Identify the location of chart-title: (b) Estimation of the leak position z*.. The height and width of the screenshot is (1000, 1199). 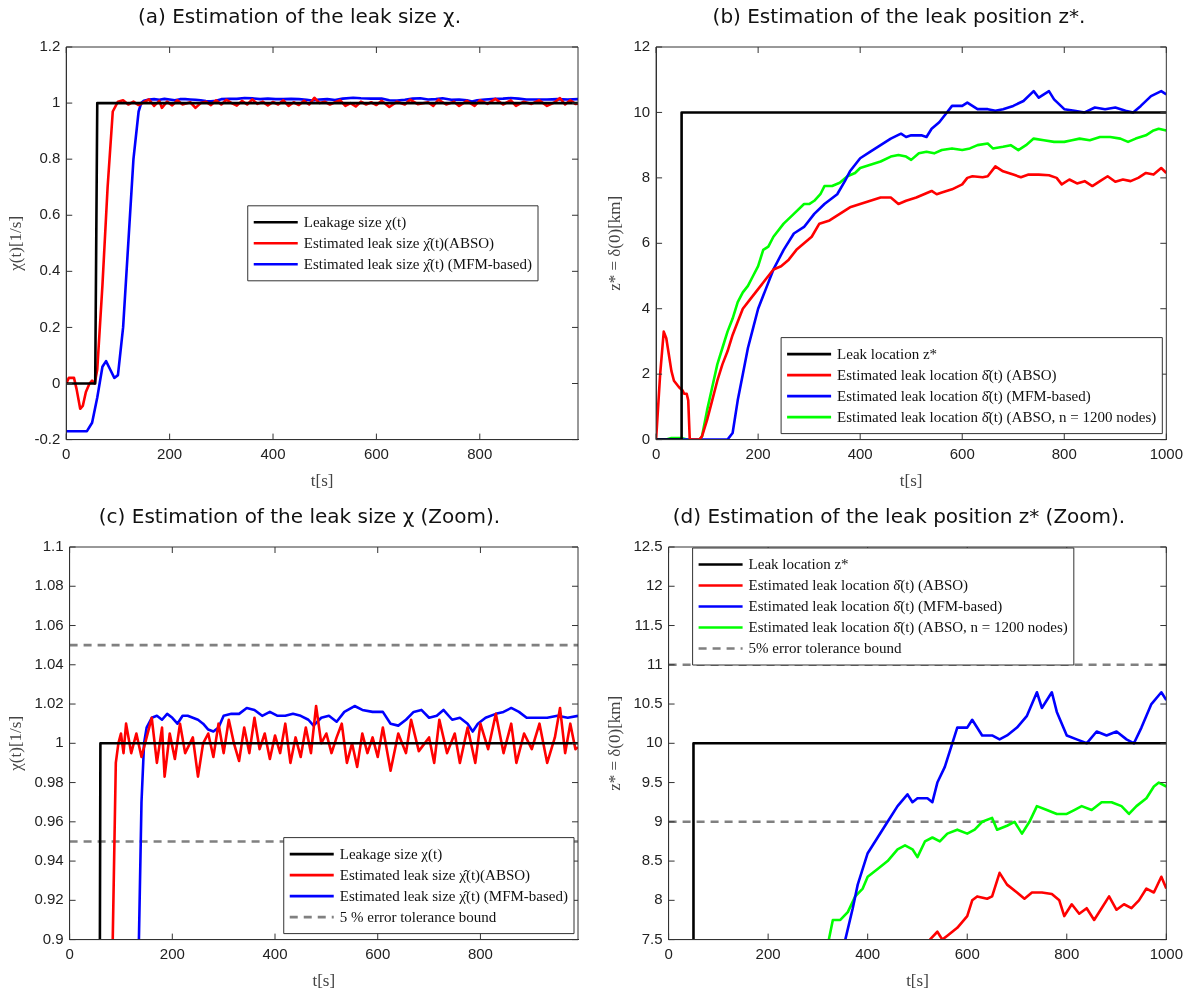
(899, 16).